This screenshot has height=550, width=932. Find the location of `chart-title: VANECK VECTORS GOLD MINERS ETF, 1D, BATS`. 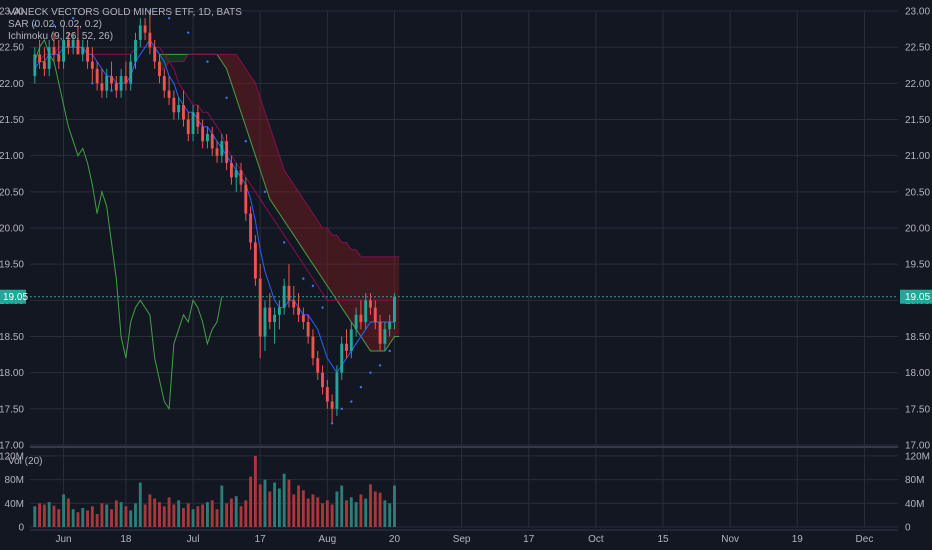

chart-title: VANECK VECTORS GOLD MINERS ETF, 1D, BATS is located at coordinates (125, 12).